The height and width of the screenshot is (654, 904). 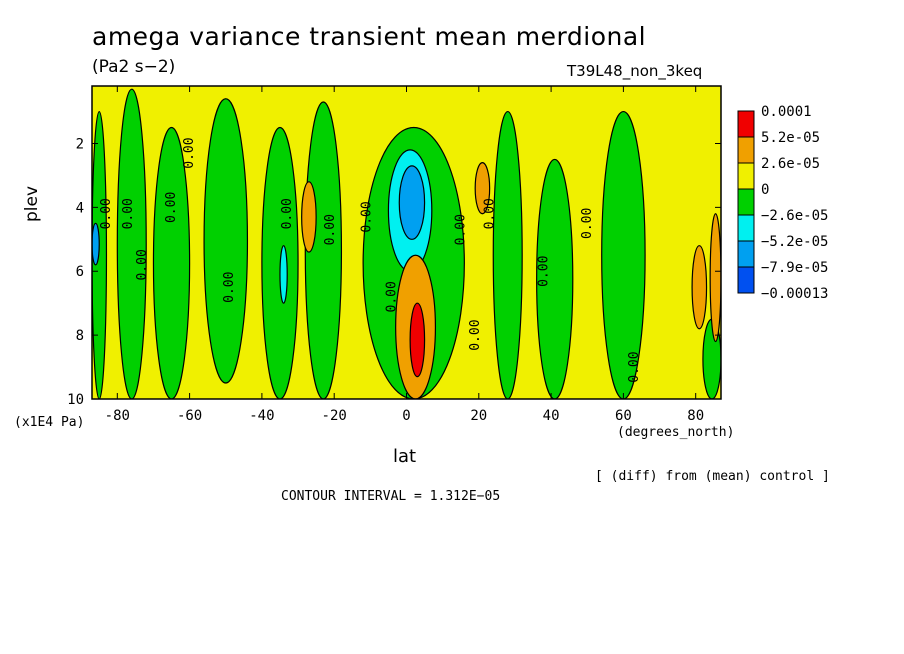 What do you see at coordinates (369, 36) in the screenshot?
I see `chart-title: amega variance transient mean merdional` at bounding box center [369, 36].